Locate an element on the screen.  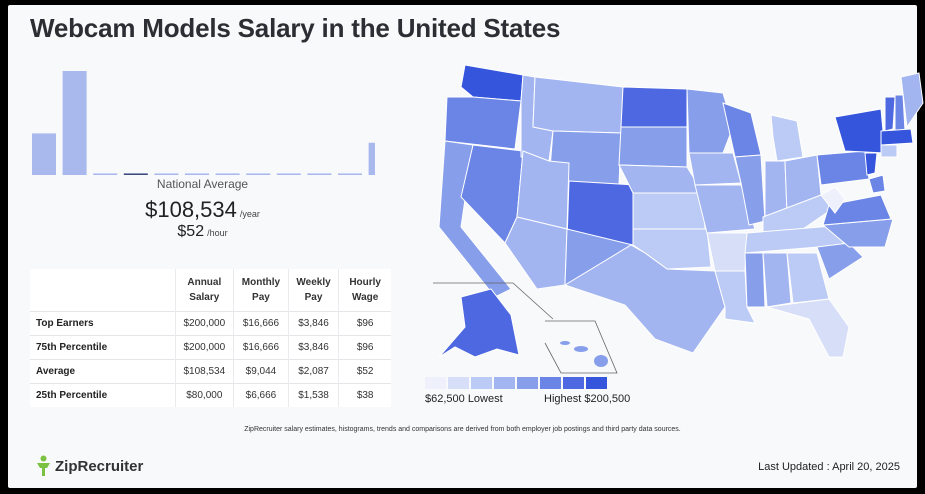
state-mississippi is located at coordinates (755, 280).